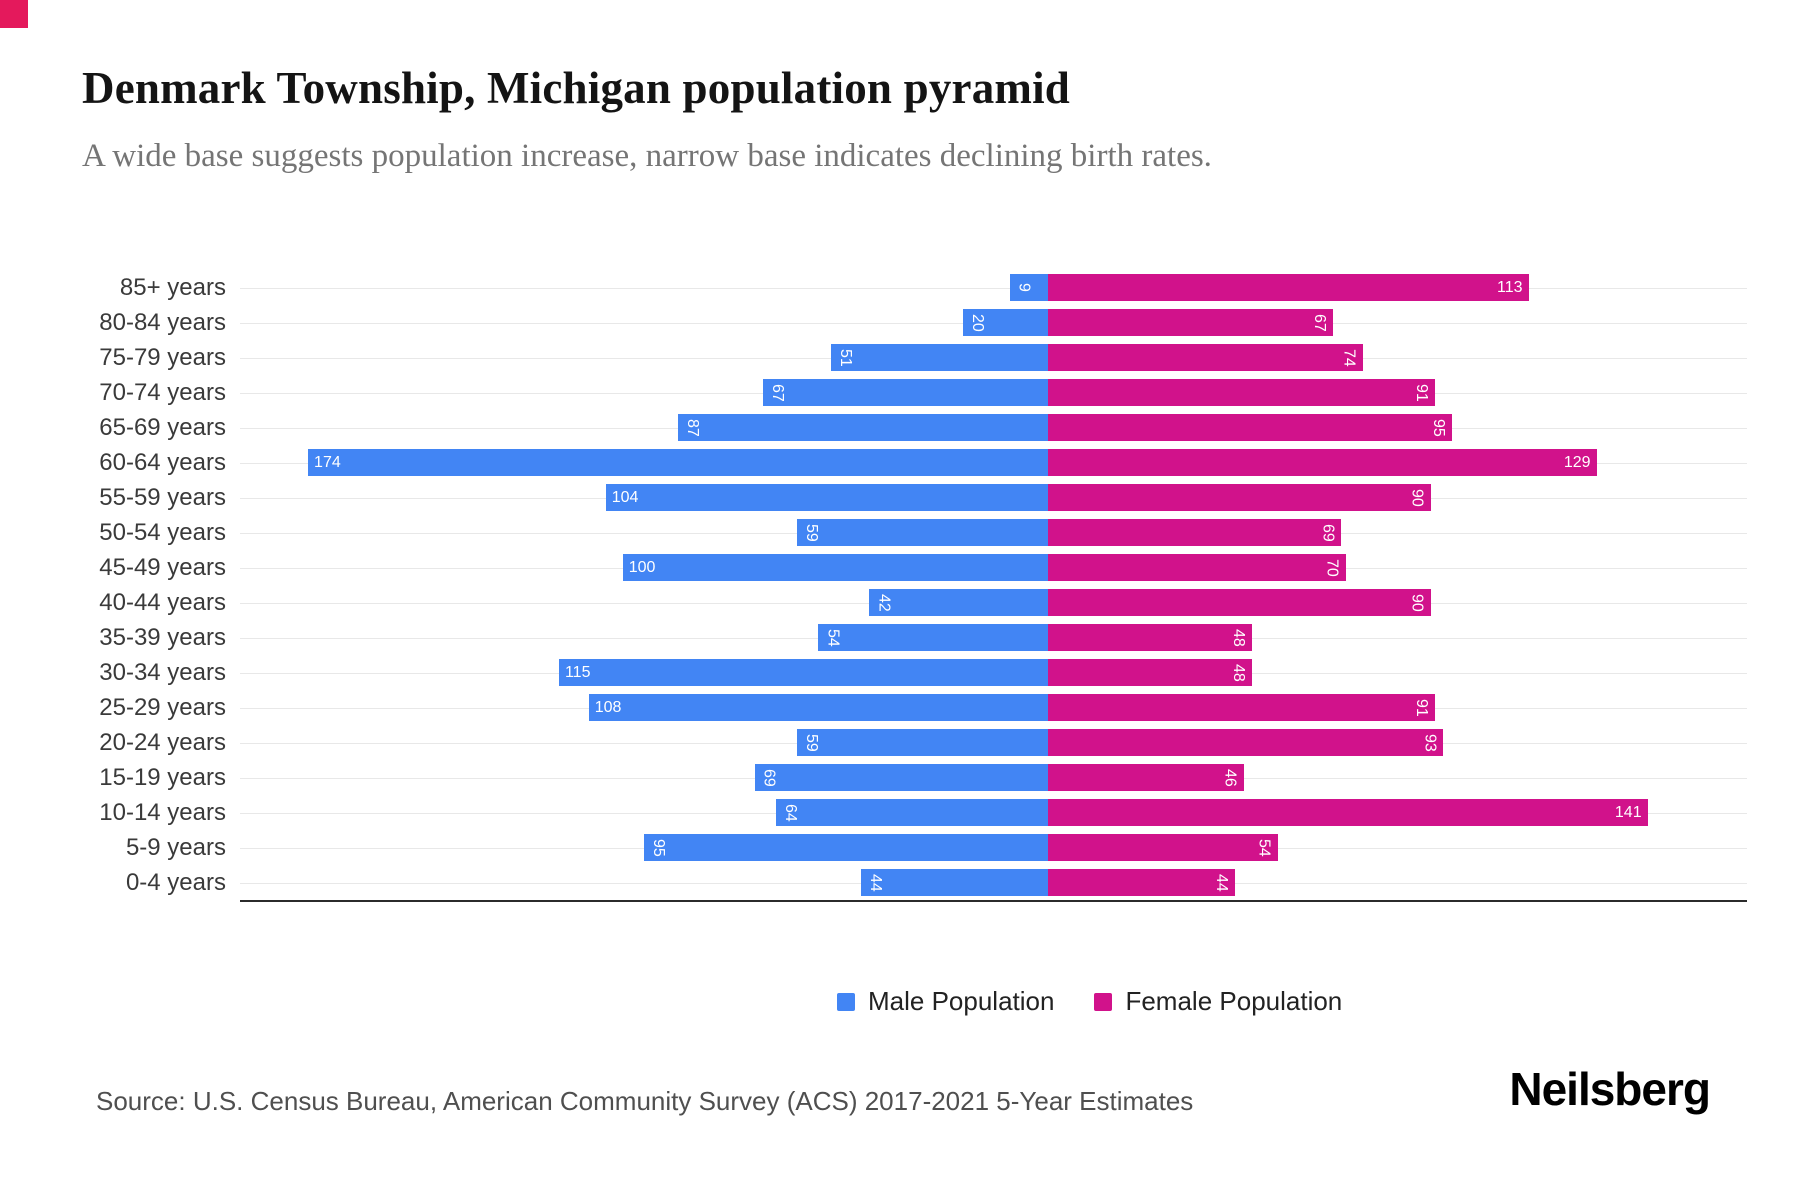 The width and height of the screenshot is (1800, 1200). Describe the element at coordinates (1246, 742) in the screenshot. I see `female-bar: 93` at that location.